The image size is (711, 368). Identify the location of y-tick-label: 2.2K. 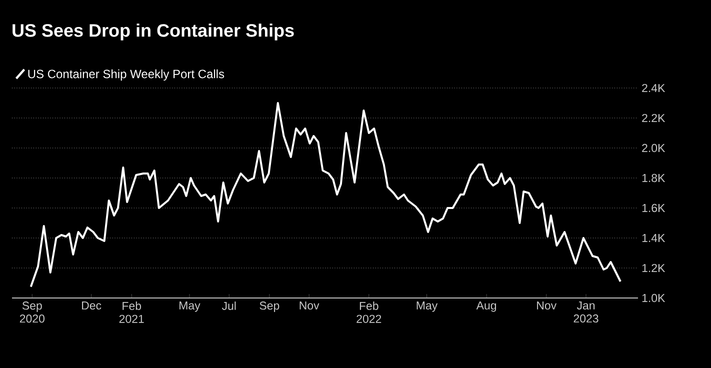
(654, 118).